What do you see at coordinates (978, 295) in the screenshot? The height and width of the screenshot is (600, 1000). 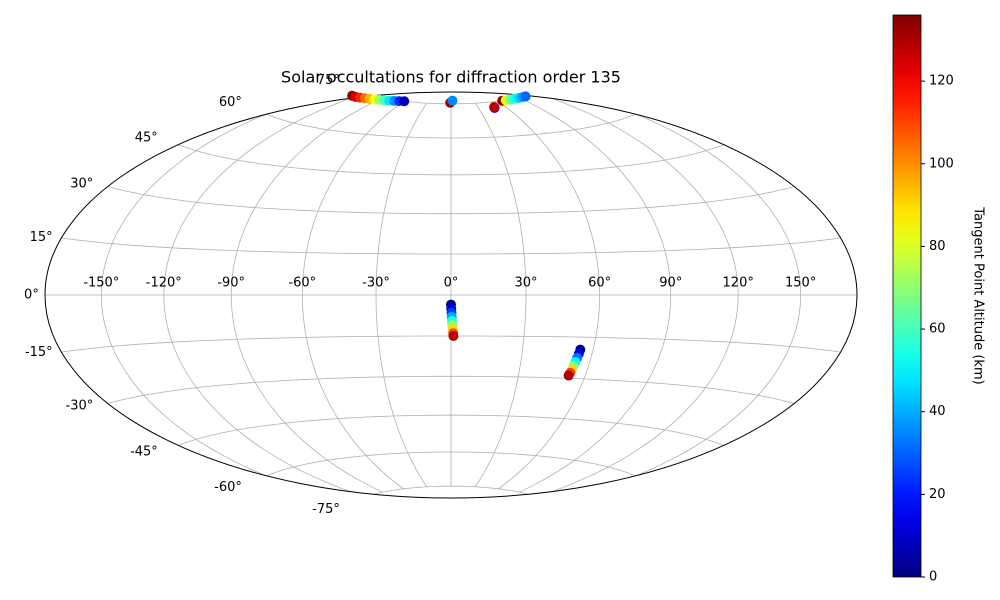 I see `colorbar-label: Tangent Point Altitude (km)` at bounding box center [978, 295].